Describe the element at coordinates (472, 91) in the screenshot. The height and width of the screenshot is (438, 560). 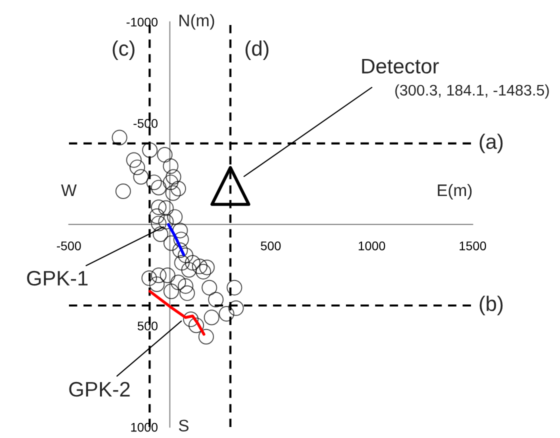
I see `annotation: (300.3, 184.1, -1483.5)` at that location.